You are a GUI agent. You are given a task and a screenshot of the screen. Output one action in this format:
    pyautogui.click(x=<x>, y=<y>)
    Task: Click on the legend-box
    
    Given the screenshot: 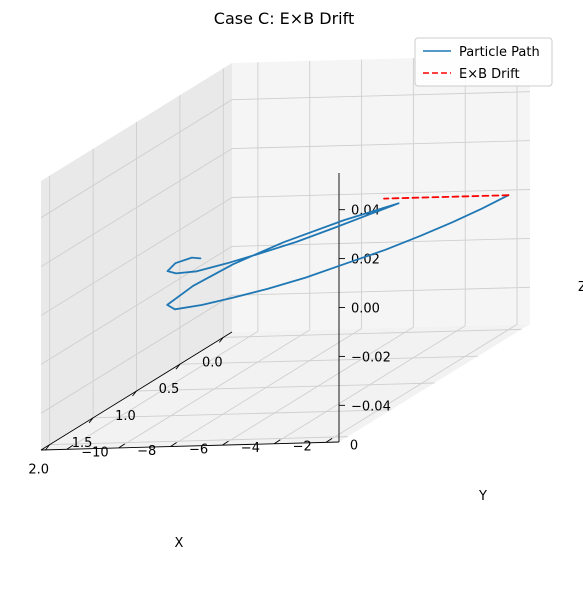 What is the action you would take?
    pyautogui.click(x=483, y=62)
    